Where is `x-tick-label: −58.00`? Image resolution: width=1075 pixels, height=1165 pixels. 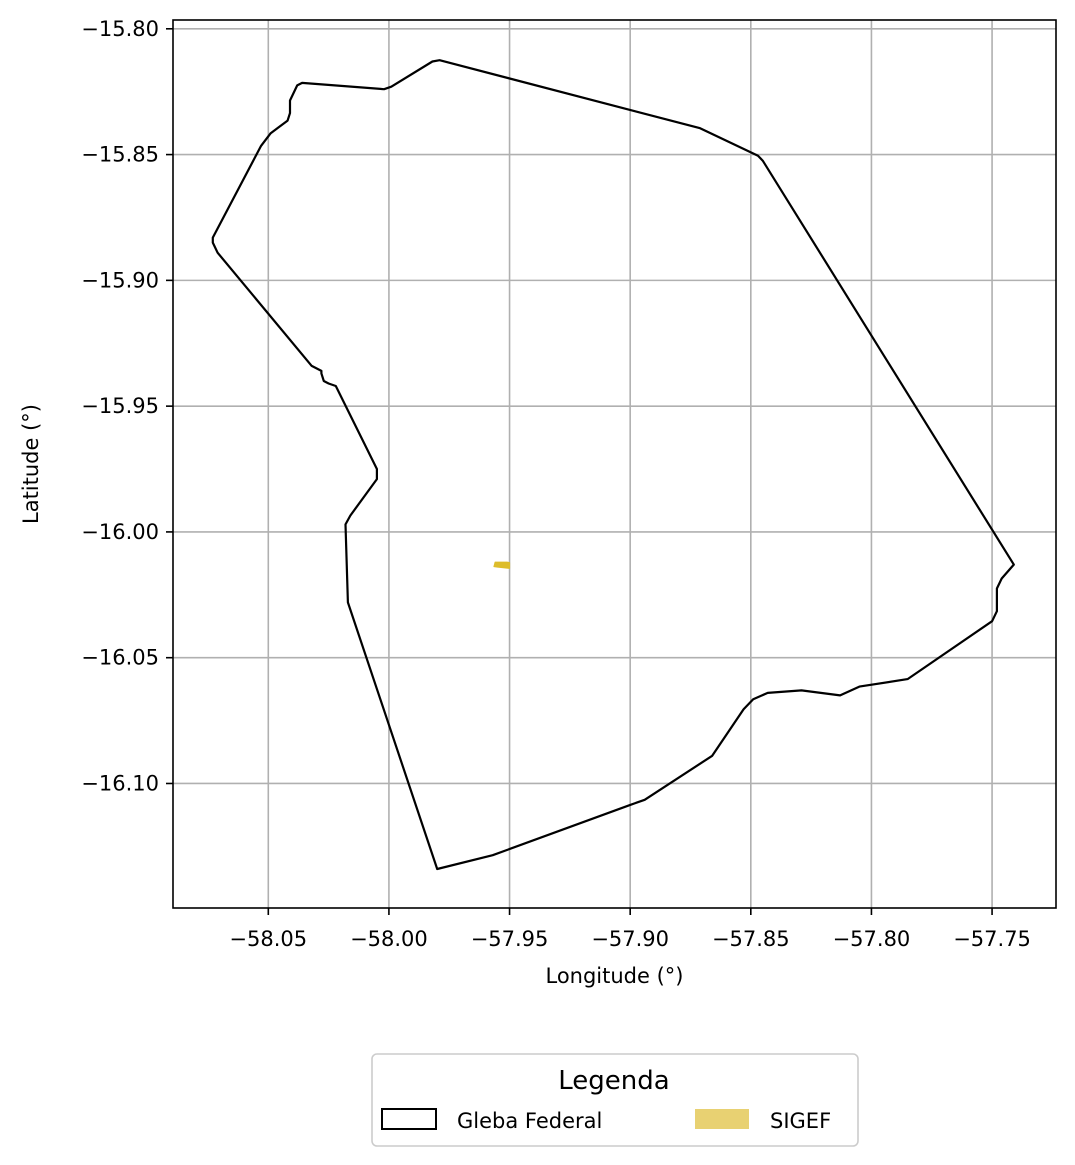 x-tick-label: −58.00 is located at coordinates (389, 939).